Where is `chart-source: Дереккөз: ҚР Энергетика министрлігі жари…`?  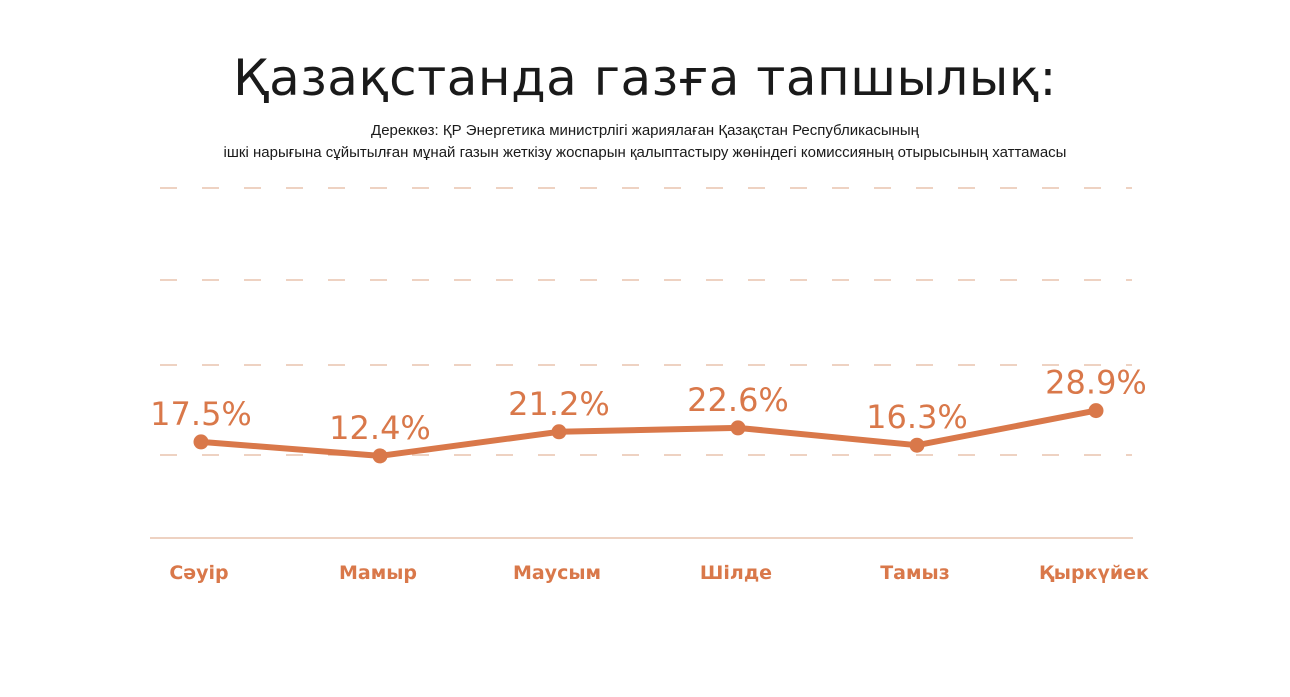
chart-source: Дереккөз: ҚР Энергетика министрлігі жари… is located at coordinates (645, 142).